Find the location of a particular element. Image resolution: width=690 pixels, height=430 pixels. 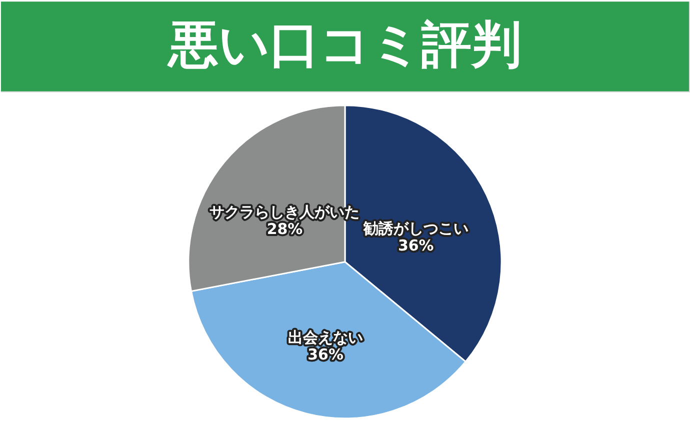

slice-label: 出会えない is located at coordinates (326, 337).